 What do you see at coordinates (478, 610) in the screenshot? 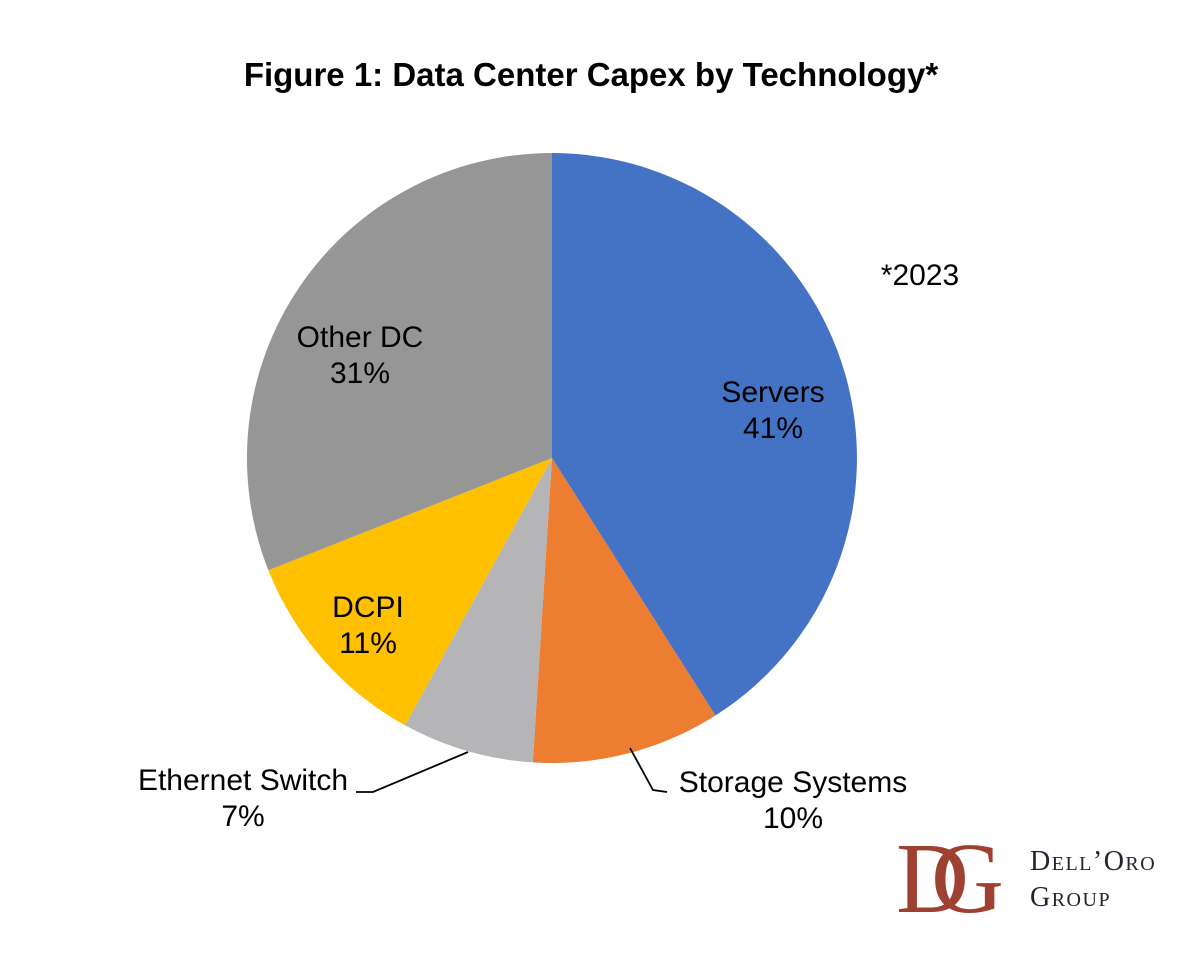
I see `pie-slice-ethernet-switch` at bounding box center [478, 610].